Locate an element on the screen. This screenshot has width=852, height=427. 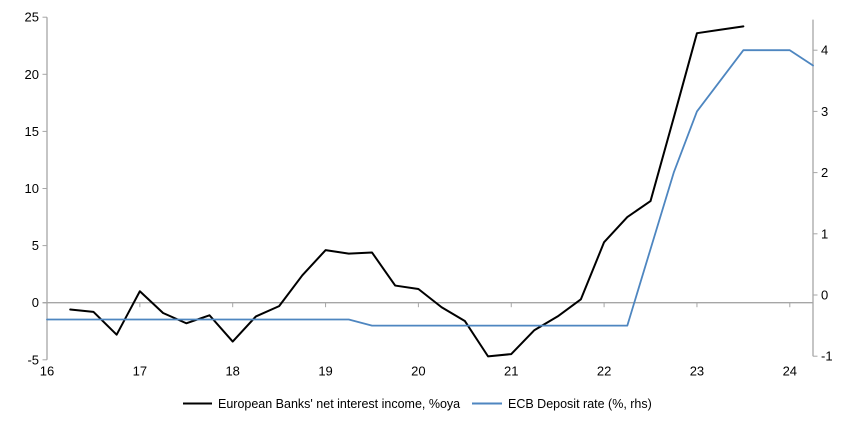
left-axis-tick-label: 10 is located at coordinates (32, 188).